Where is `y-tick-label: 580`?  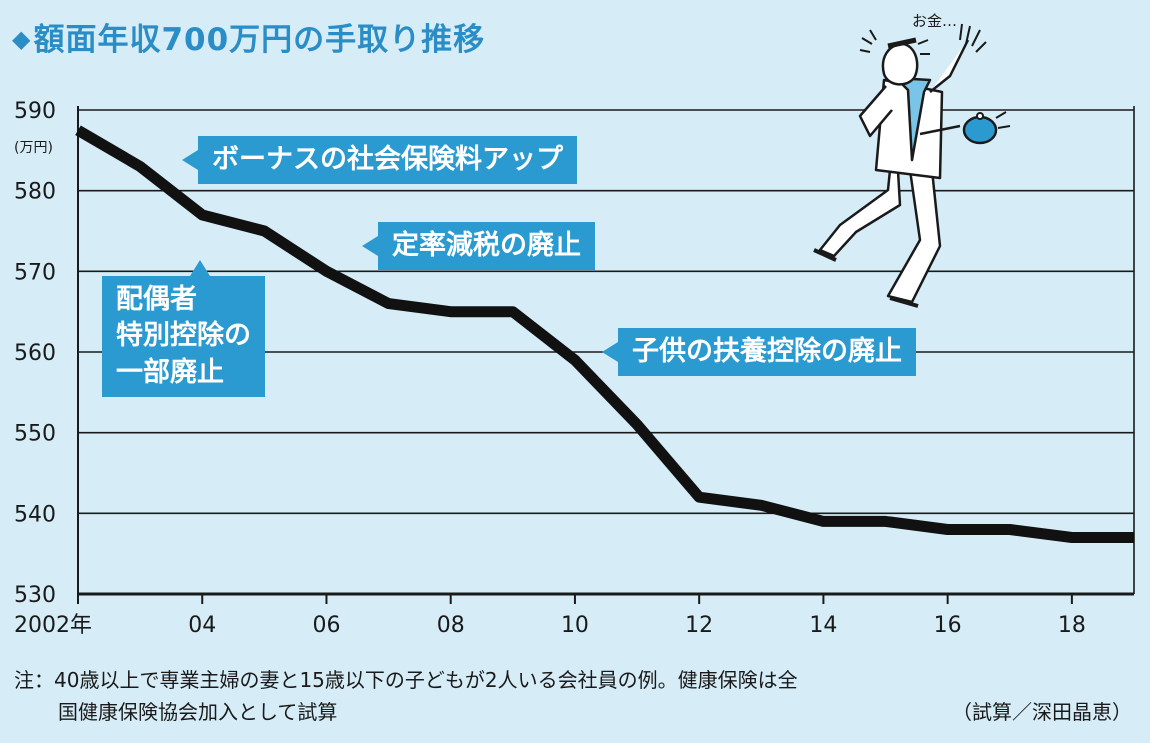 y-tick-label: 580 is located at coordinates (35, 192).